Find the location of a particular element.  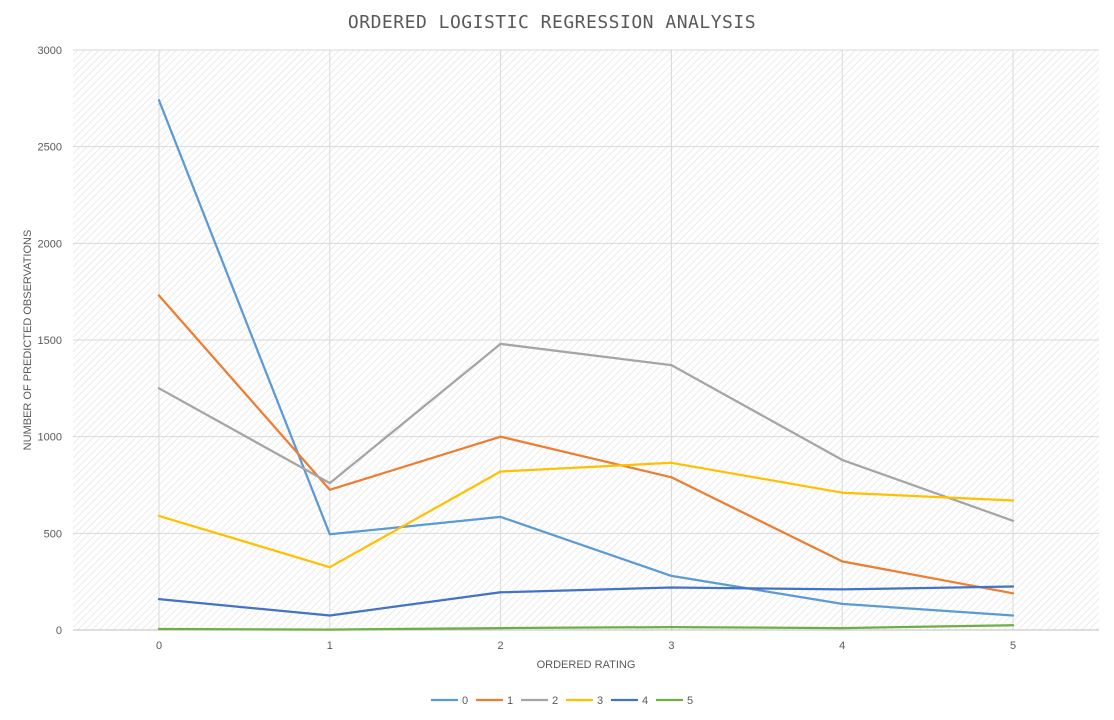

y-axis-title: NUMBER OF PREDICTED OBSERVATIONS is located at coordinates (28, 340).